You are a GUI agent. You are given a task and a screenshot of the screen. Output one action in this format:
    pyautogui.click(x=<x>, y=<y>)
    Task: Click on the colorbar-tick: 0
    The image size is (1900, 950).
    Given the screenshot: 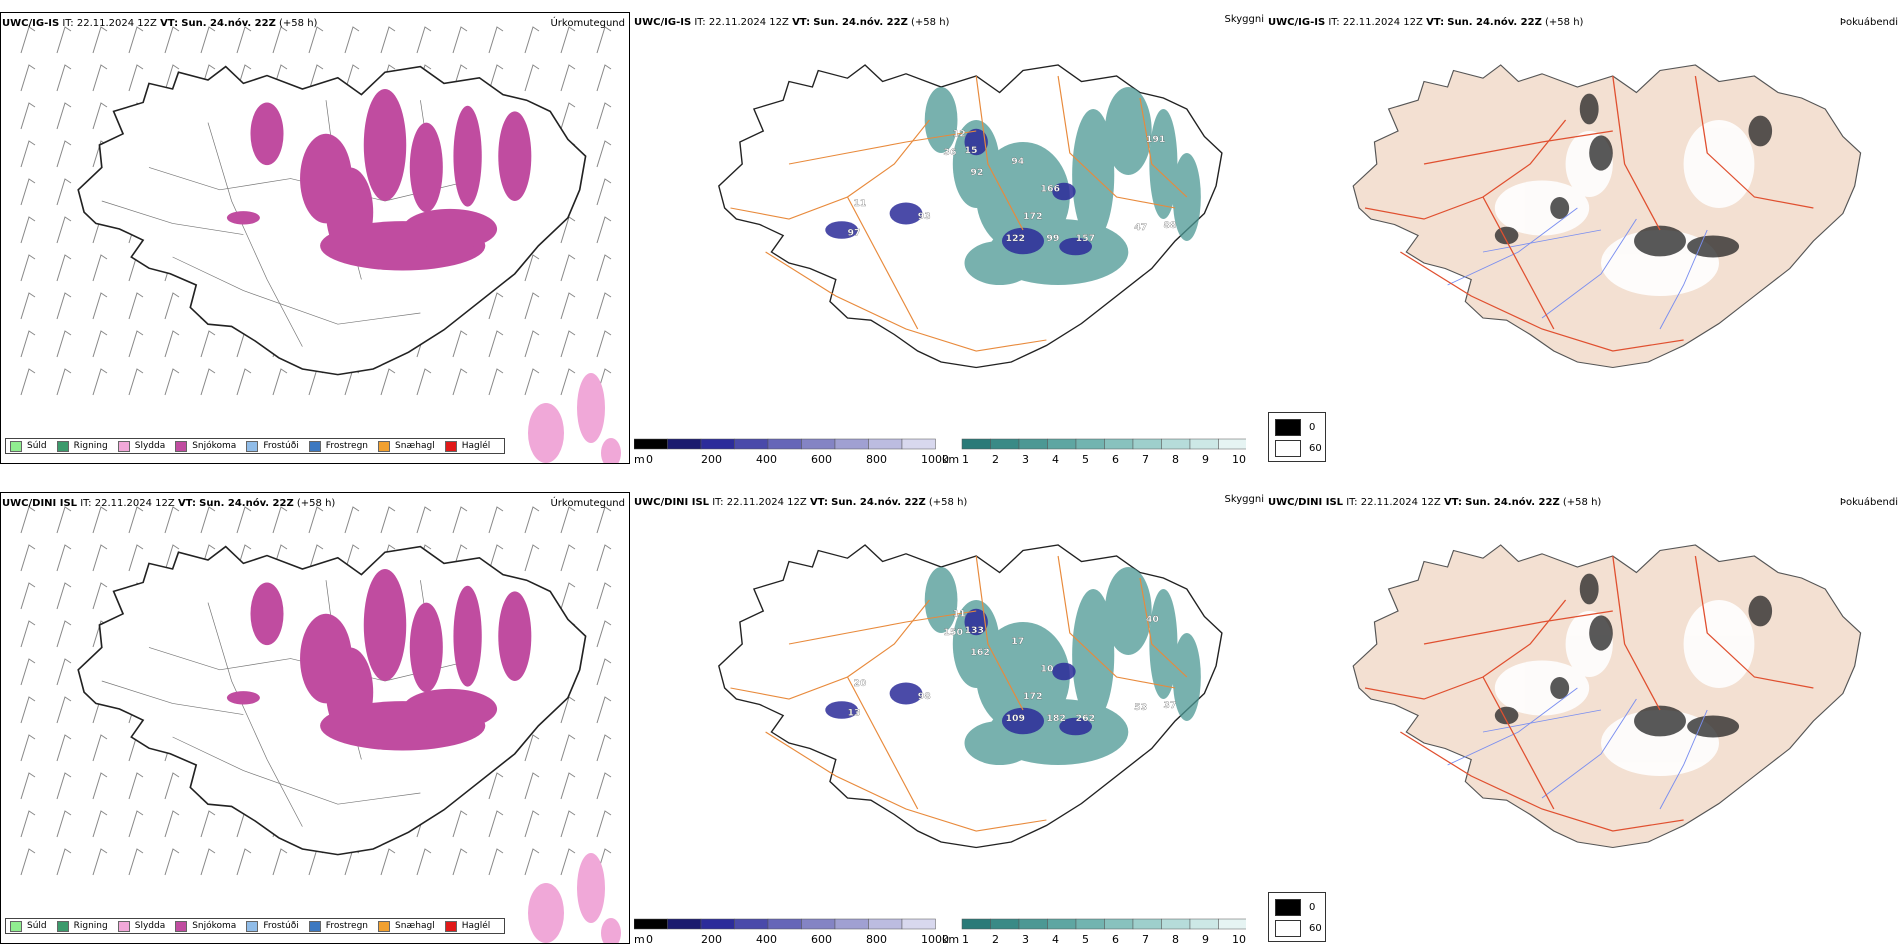 What is the action you would take?
    pyautogui.click(x=649, y=459)
    